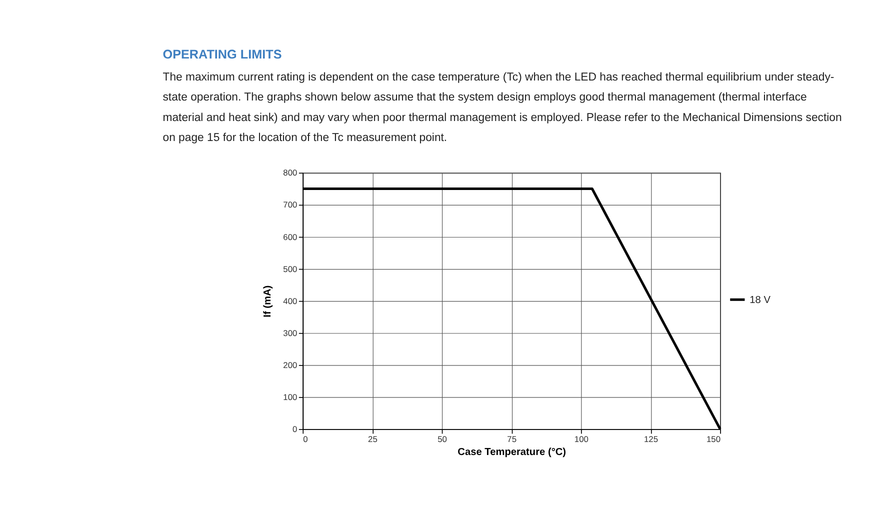  Describe the element at coordinates (581, 439) in the screenshot. I see `x-tick-label: 100` at that location.